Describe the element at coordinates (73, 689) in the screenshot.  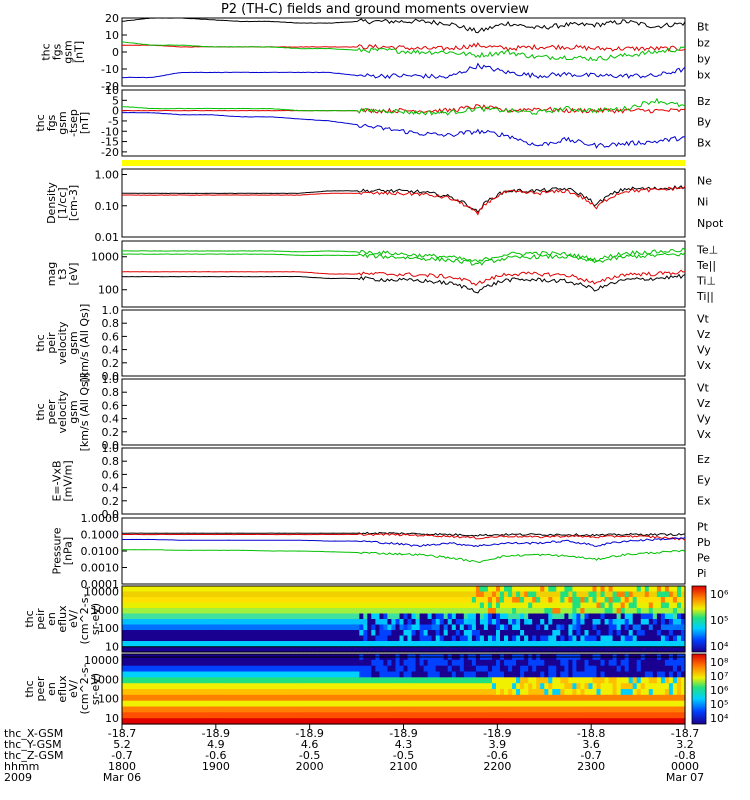
I see `y-axis-label: eV/` at that location.